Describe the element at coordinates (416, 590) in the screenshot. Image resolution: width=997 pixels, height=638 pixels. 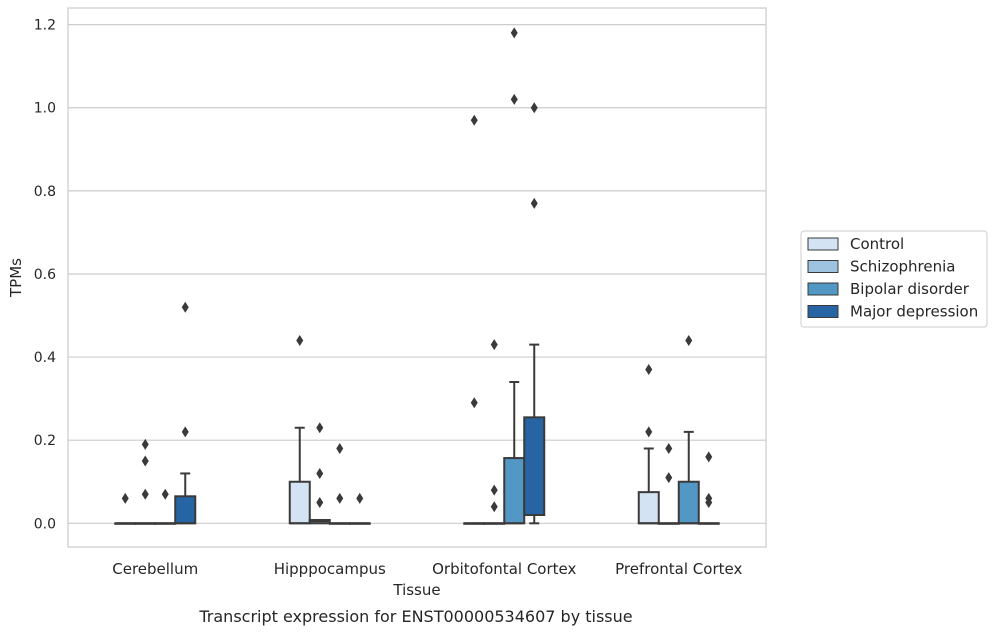
I see `x-axis-label: Tissue` at that location.